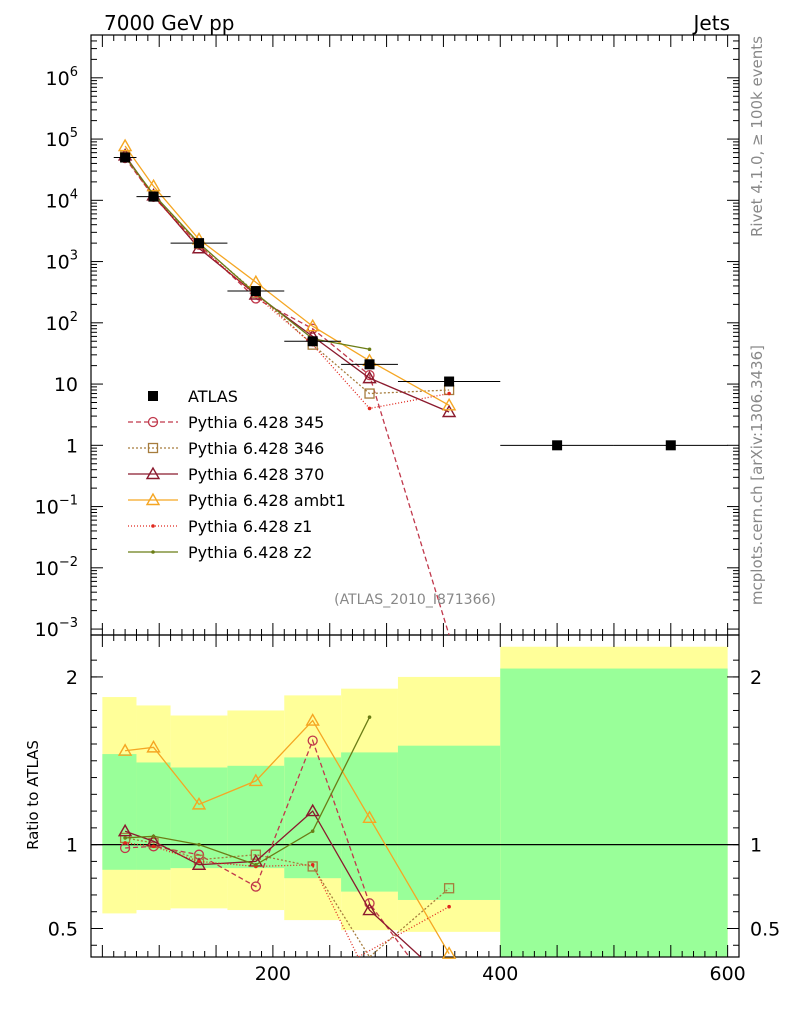 The height and width of the screenshot is (1024, 786). I want to click on main-ytick-label-9: 10⁻³, so click(56, 628).